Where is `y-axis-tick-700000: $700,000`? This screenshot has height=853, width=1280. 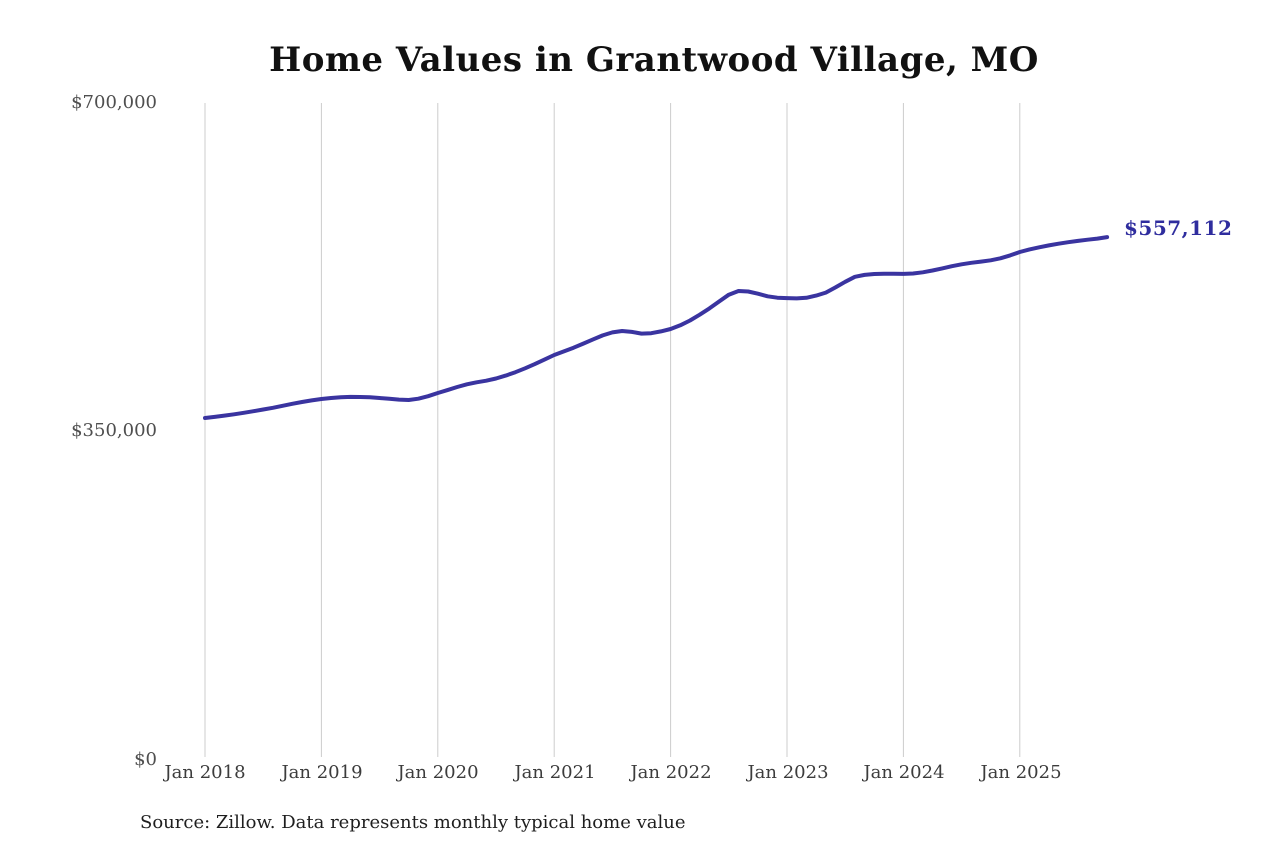
y-axis-tick-700000: $700,000 is located at coordinates (114, 102).